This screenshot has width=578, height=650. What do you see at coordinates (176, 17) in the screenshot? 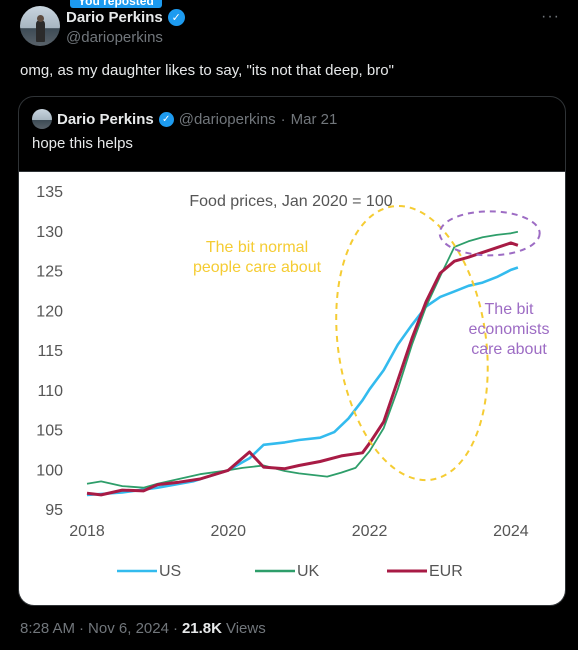
I see `verified-badge-icon: ✓` at bounding box center [176, 17].